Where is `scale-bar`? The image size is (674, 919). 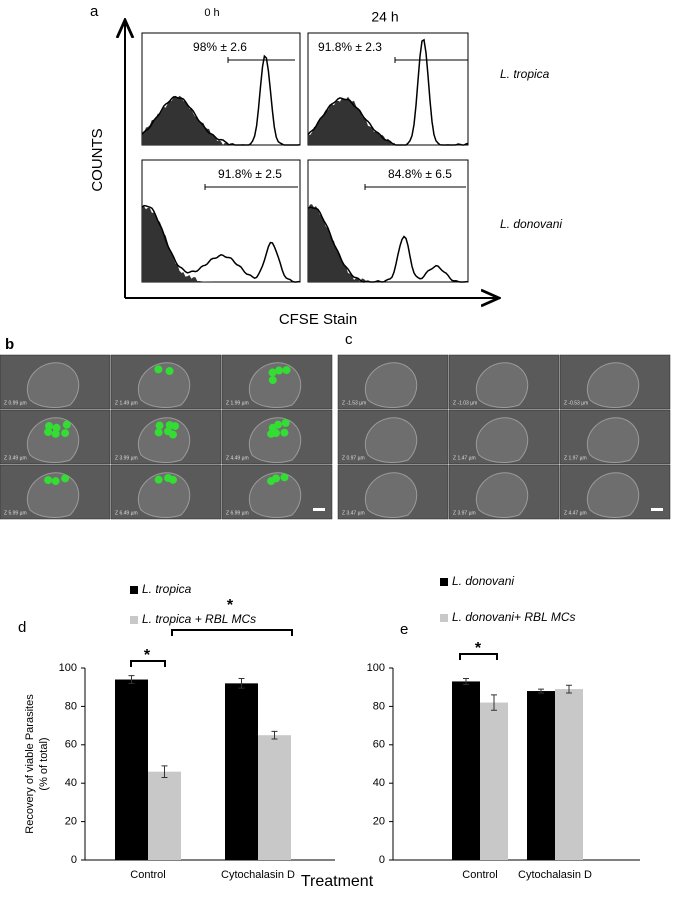
scale-bar is located at coordinates (657, 509).